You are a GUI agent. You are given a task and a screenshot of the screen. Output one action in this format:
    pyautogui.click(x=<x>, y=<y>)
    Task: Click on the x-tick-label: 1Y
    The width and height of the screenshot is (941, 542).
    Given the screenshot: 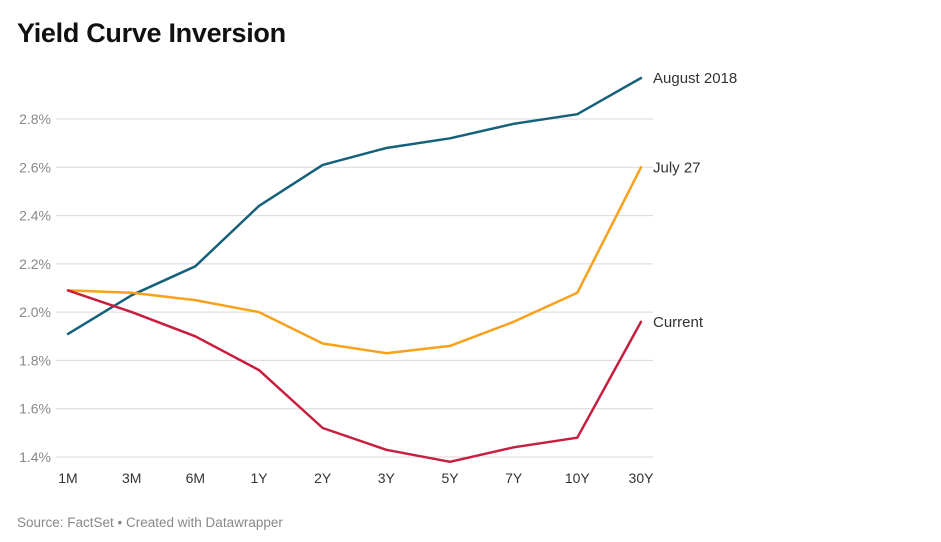 What is the action you would take?
    pyautogui.click(x=259, y=478)
    